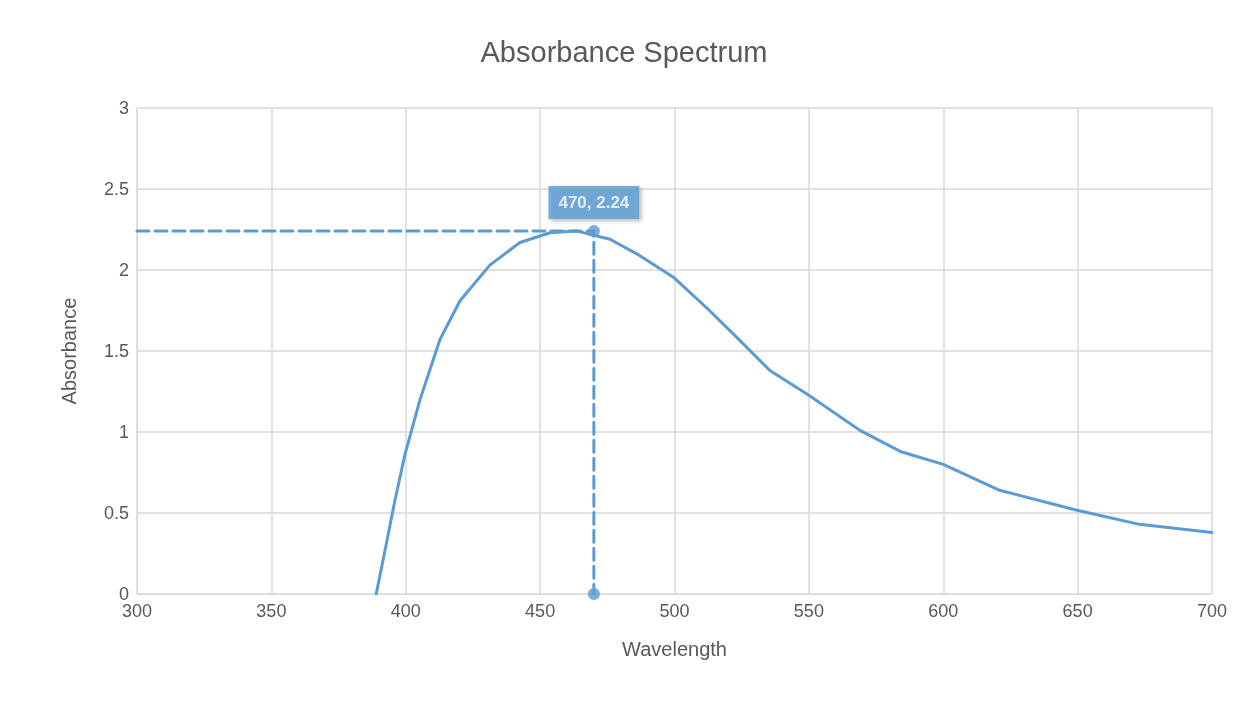 This screenshot has height=707, width=1248. Describe the element at coordinates (808, 611) in the screenshot. I see `x-tick-label: 550` at that location.